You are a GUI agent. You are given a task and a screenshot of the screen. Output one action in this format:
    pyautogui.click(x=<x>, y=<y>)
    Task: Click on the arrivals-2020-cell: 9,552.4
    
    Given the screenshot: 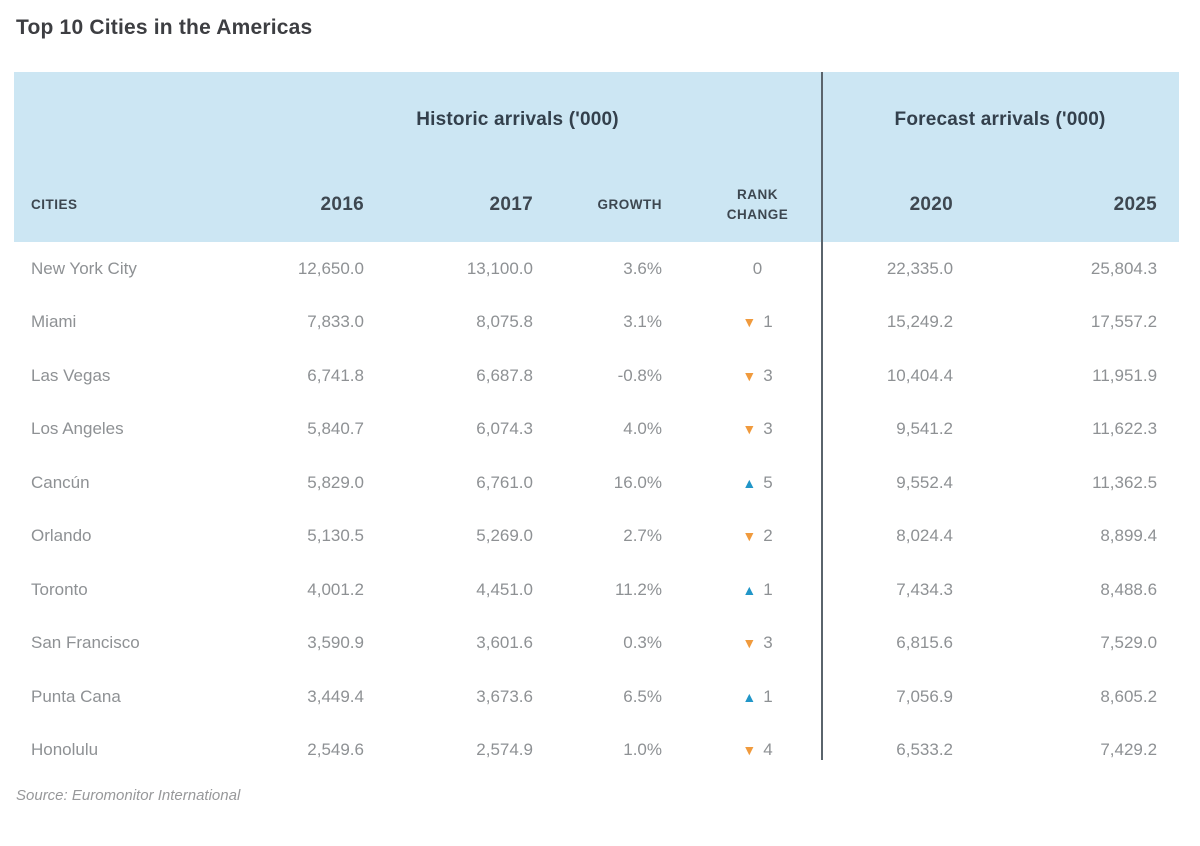 What is the action you would take?
    pyautogui.click(x=925, y=482)
    